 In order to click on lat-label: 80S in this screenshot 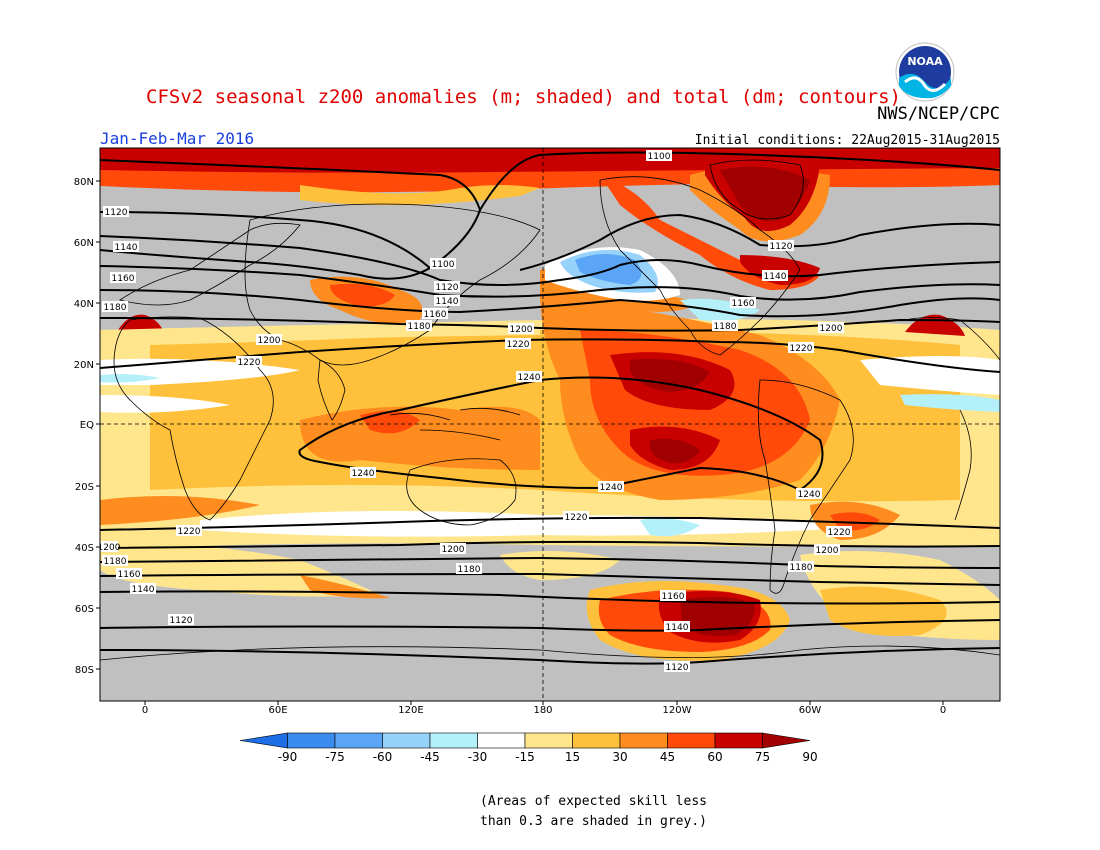, I will do `click(84, 670)`.